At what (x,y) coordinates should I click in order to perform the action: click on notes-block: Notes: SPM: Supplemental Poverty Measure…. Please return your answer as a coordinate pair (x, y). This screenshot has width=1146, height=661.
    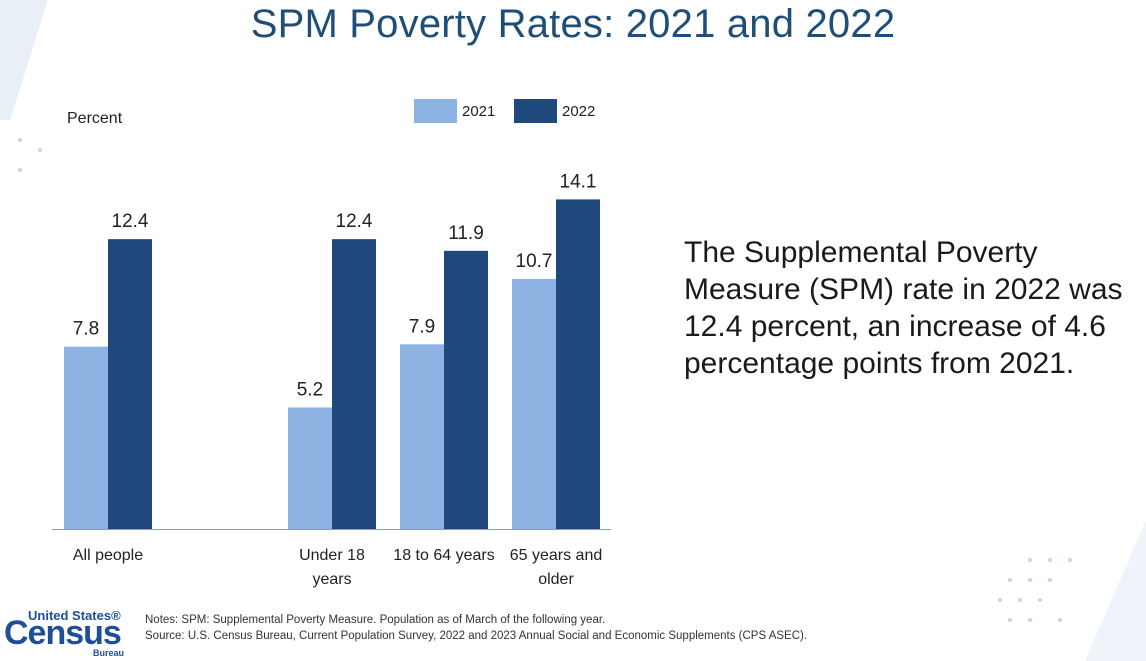
    Looking at the image, I should click on (476, 628).